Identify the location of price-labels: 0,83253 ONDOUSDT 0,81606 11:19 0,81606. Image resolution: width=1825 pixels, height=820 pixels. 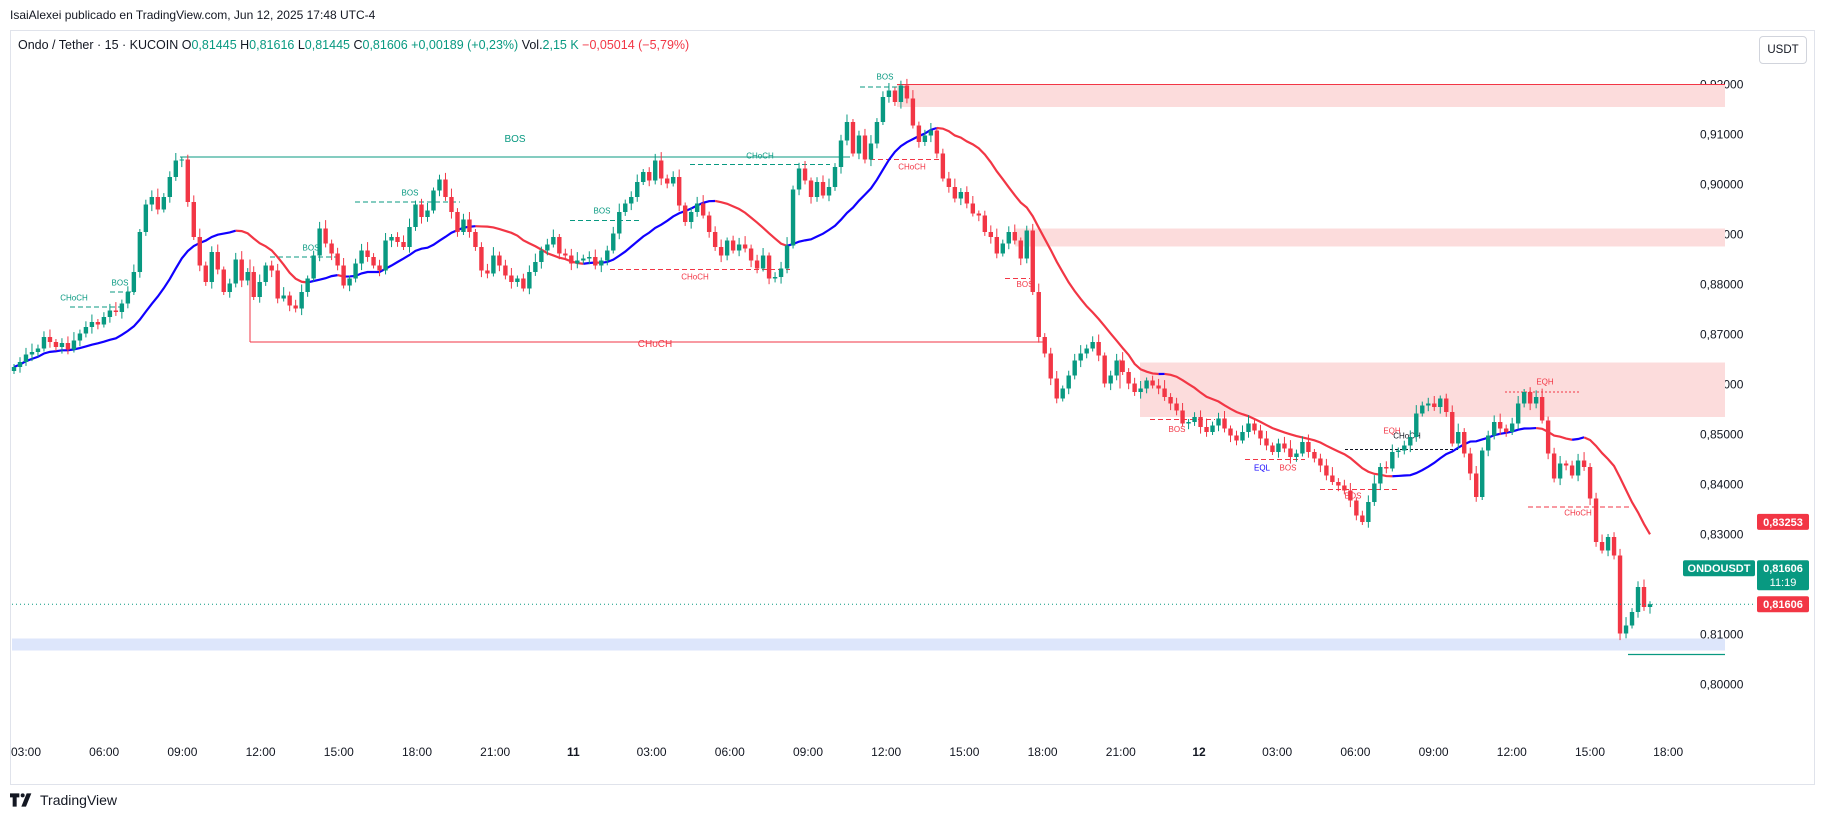
(910, 563).